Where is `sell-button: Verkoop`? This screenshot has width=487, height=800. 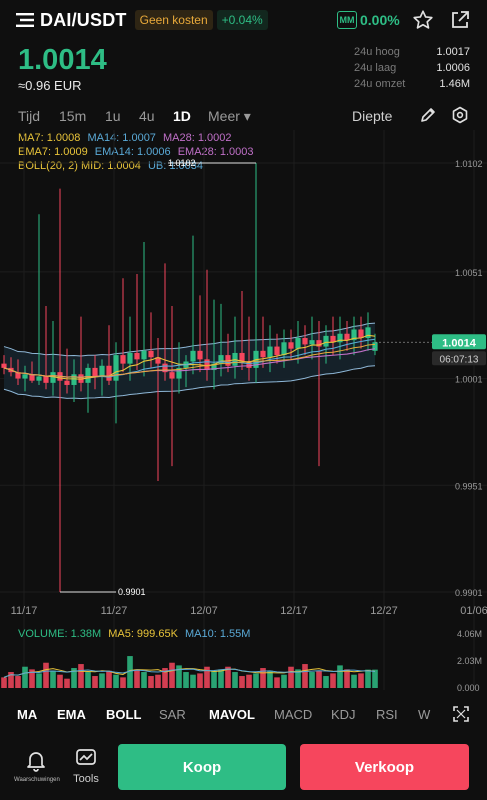
sell-button: Verkoop is located at coordinates (384, 767).